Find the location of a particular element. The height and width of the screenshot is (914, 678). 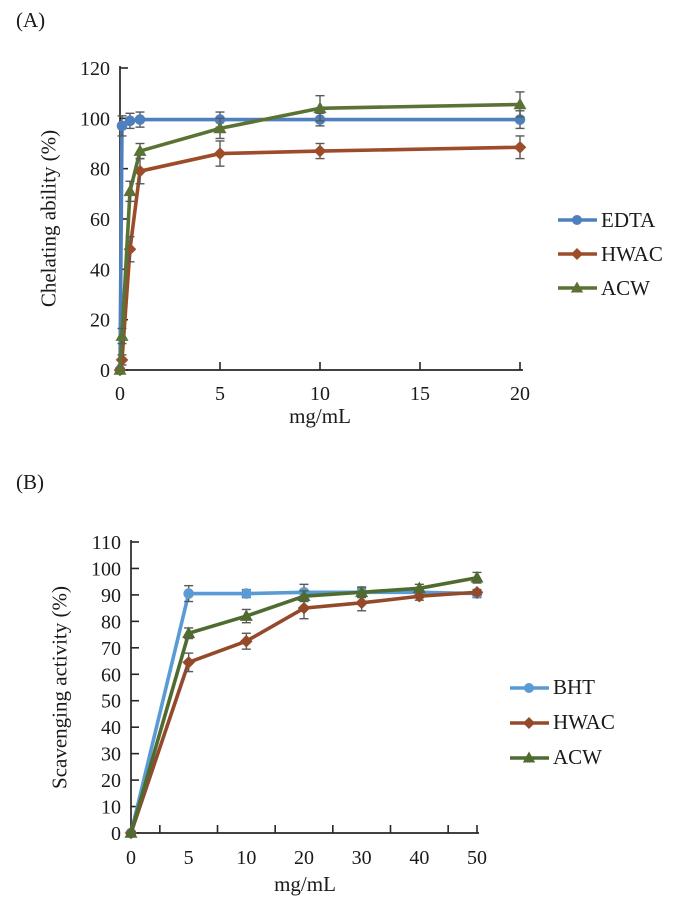

y-tick-label: 10 is located at coordinates (111, 808).